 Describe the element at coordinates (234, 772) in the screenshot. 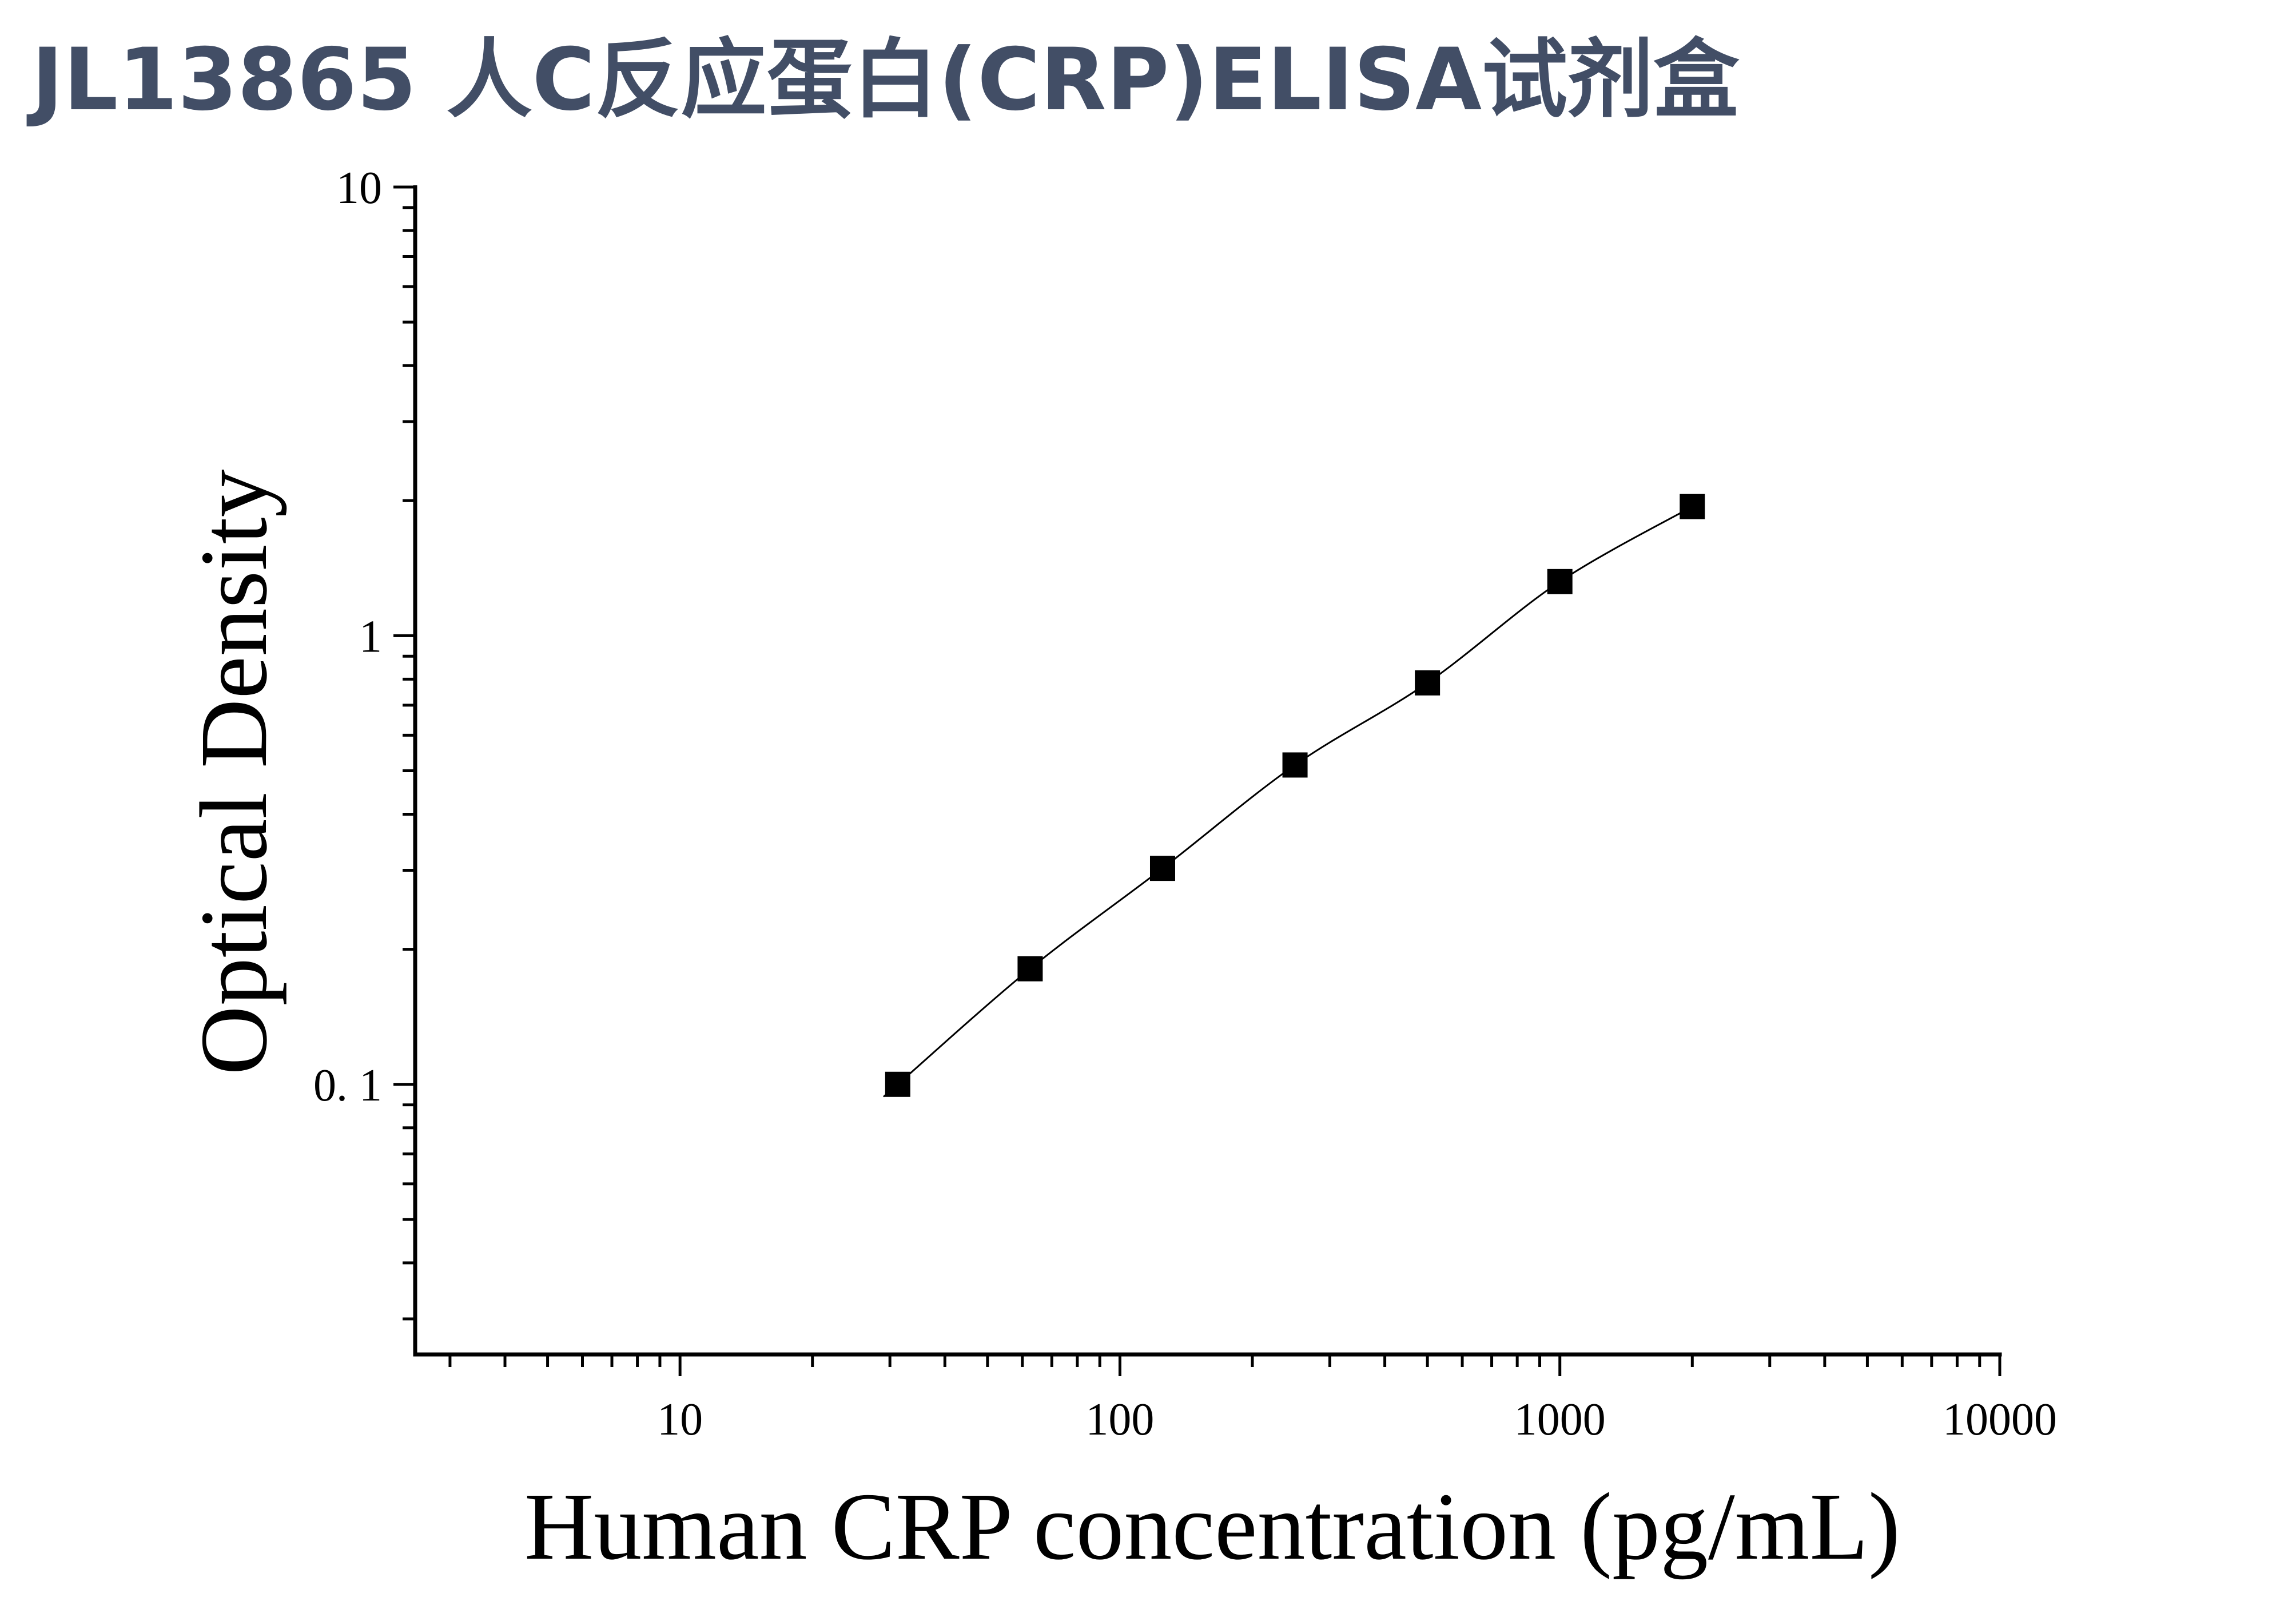

I see `y-axis-label: Optical Density` at that location.